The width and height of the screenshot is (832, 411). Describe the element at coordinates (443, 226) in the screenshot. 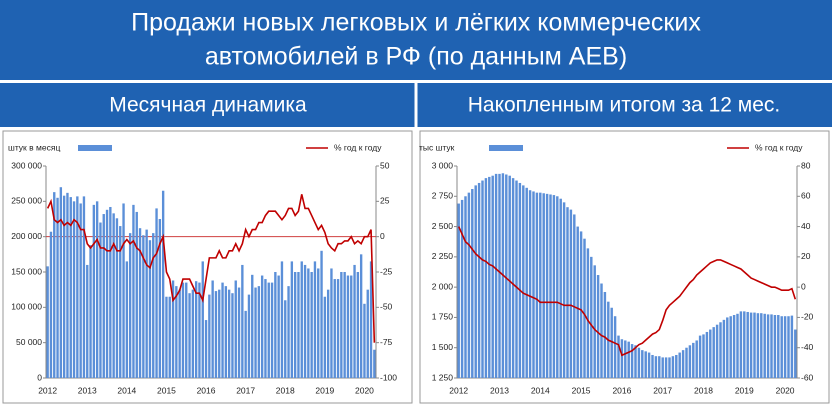

I see `y-tick-label: 2 500` at that location.